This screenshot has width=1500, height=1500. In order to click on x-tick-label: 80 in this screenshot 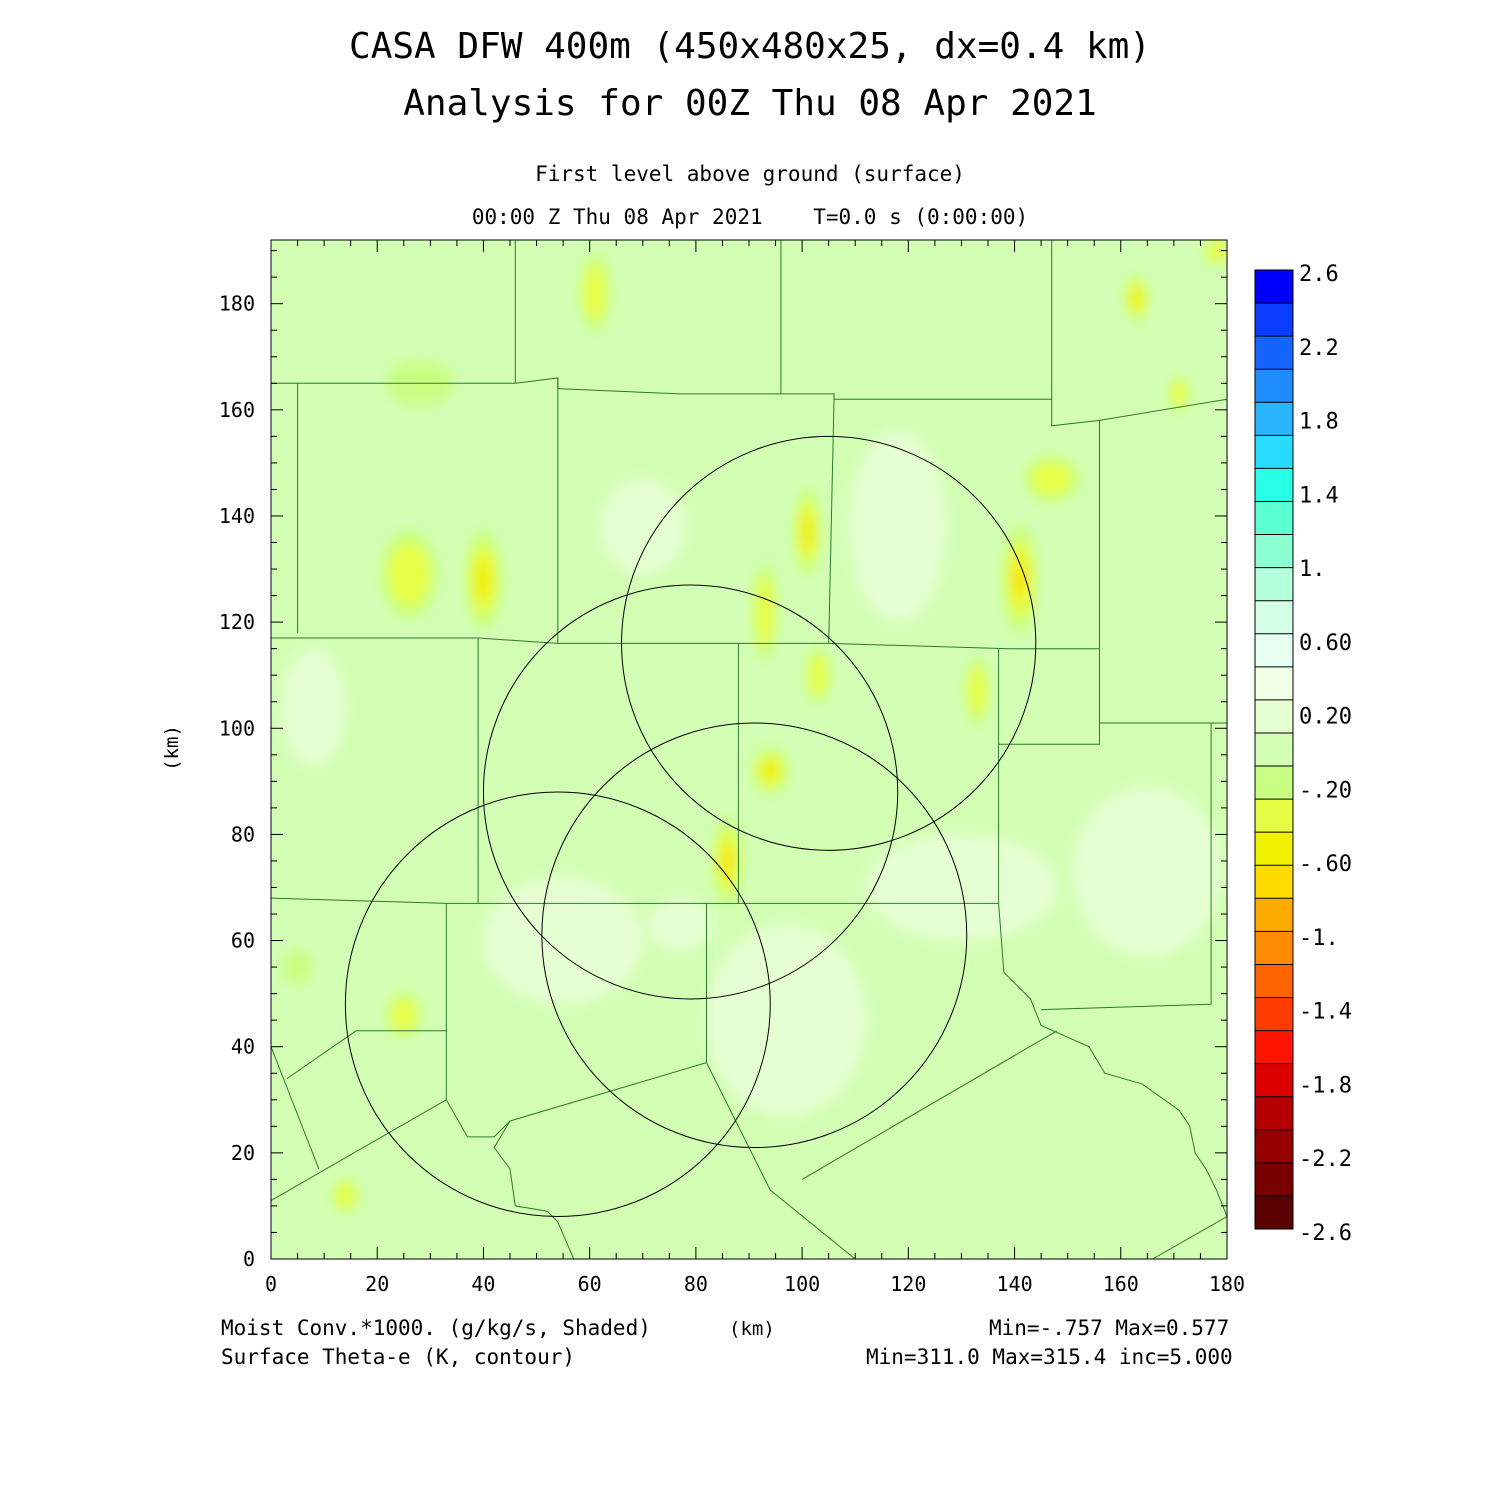, I will do `click(696, 1284)`.